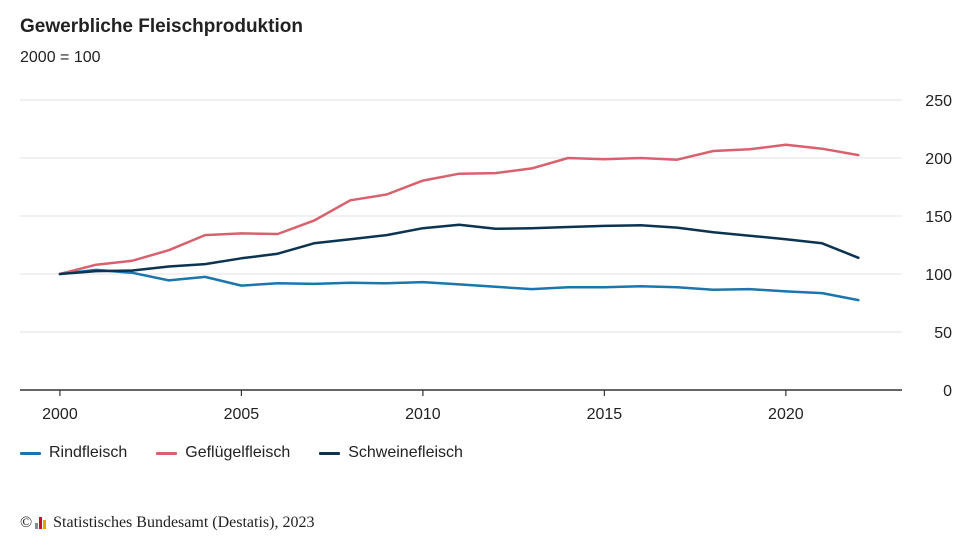  I want to click on legend-label-schweinefleisch: Schweinefleisch, so click(405, 452).